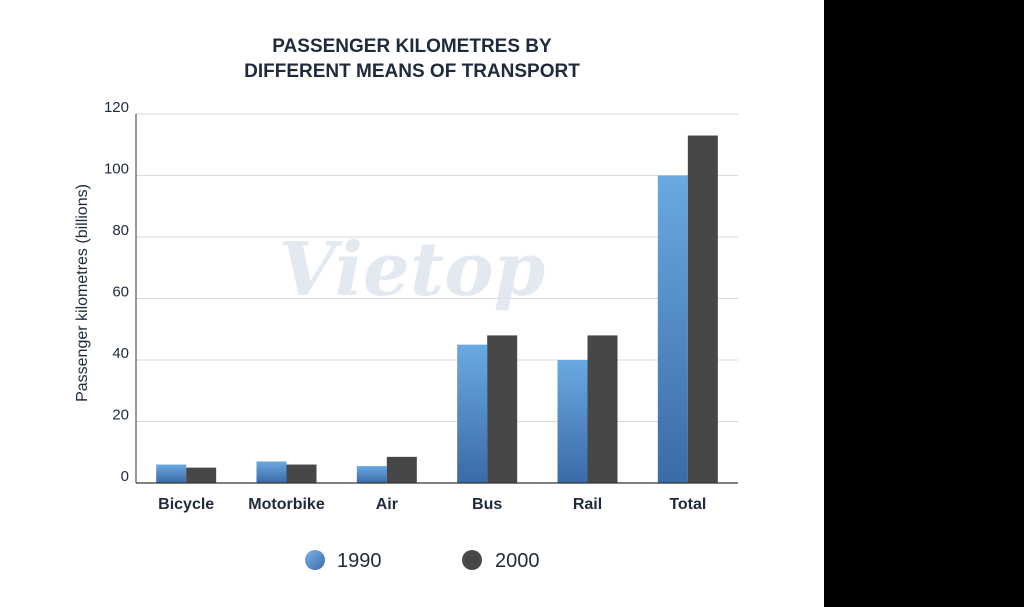 This screenshot has width=1024, height=607. What do you see at coordinates (286, 504) in the screenshot?
I see `x-tick-label-motorbike: Motorbike` at bounding box center [286, 504].